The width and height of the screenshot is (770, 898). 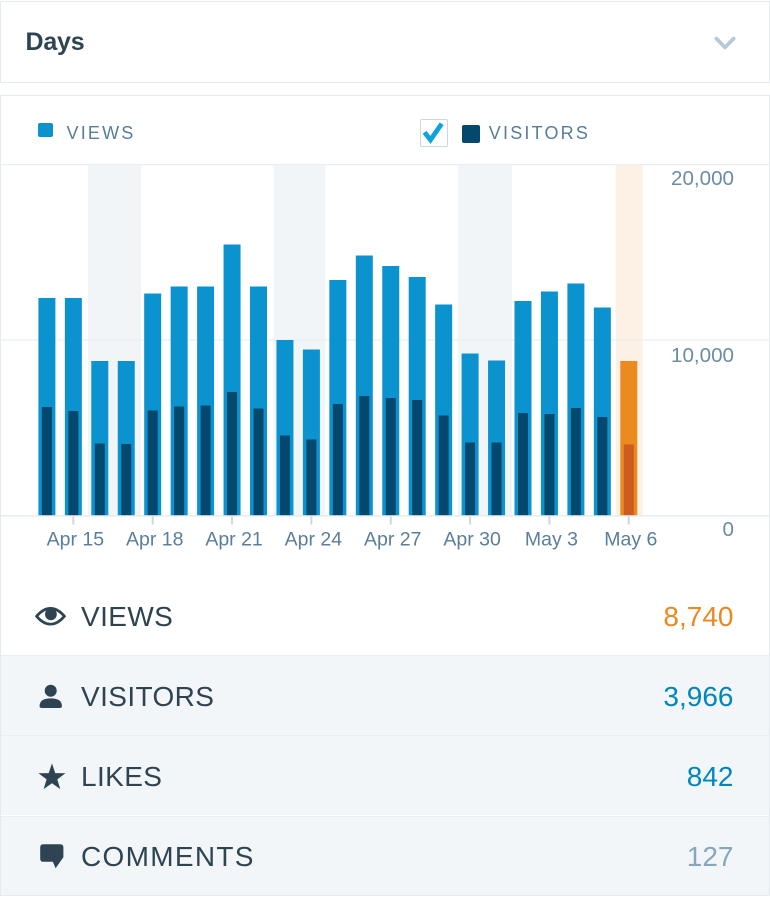 I want to click on svg-text: Apr 15, so click(x=76, y=540).